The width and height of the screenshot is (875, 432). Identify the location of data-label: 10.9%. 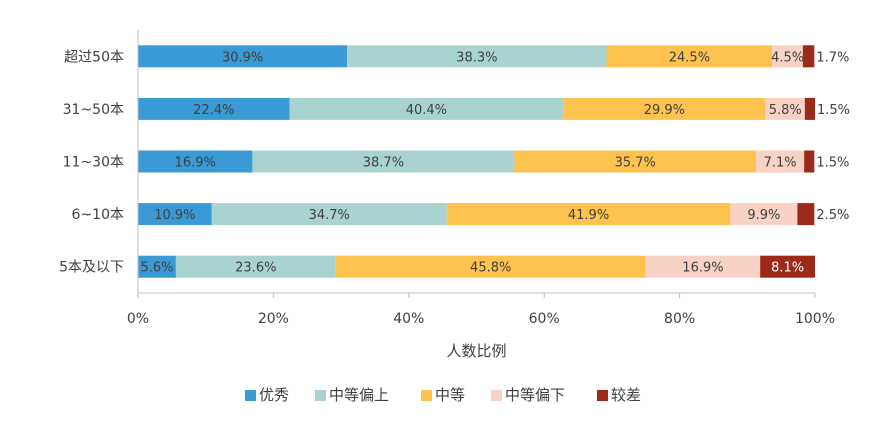
(174, 215).